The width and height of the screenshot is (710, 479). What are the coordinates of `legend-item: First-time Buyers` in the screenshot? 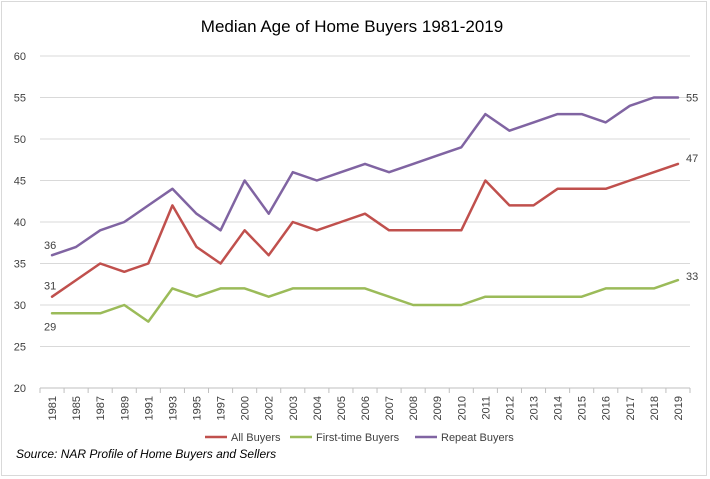 It's located at (345, 438).